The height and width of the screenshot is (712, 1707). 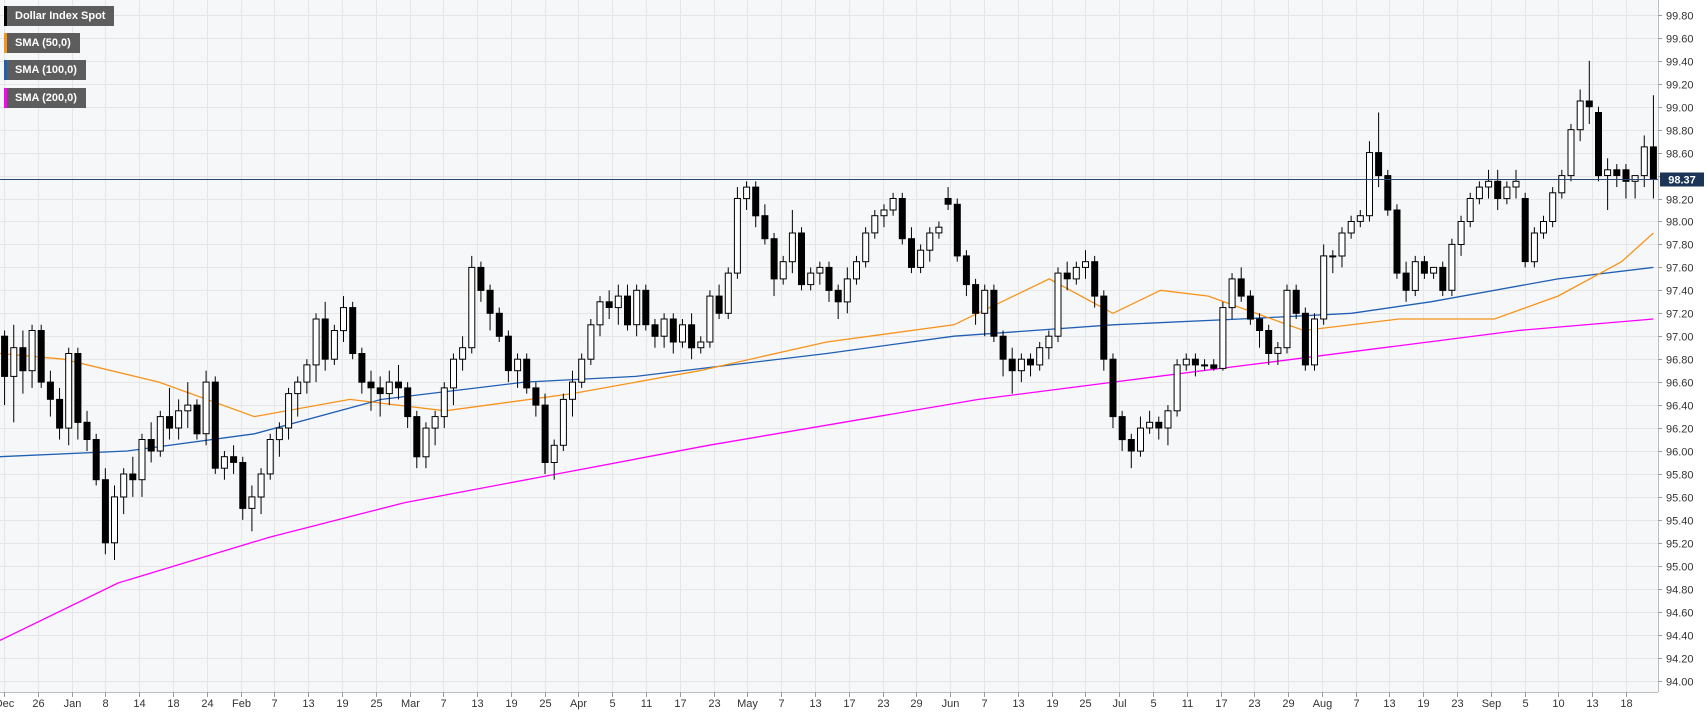 I want to click on legend-sma-50: SMA (50,0), so click(x=42, y=43).